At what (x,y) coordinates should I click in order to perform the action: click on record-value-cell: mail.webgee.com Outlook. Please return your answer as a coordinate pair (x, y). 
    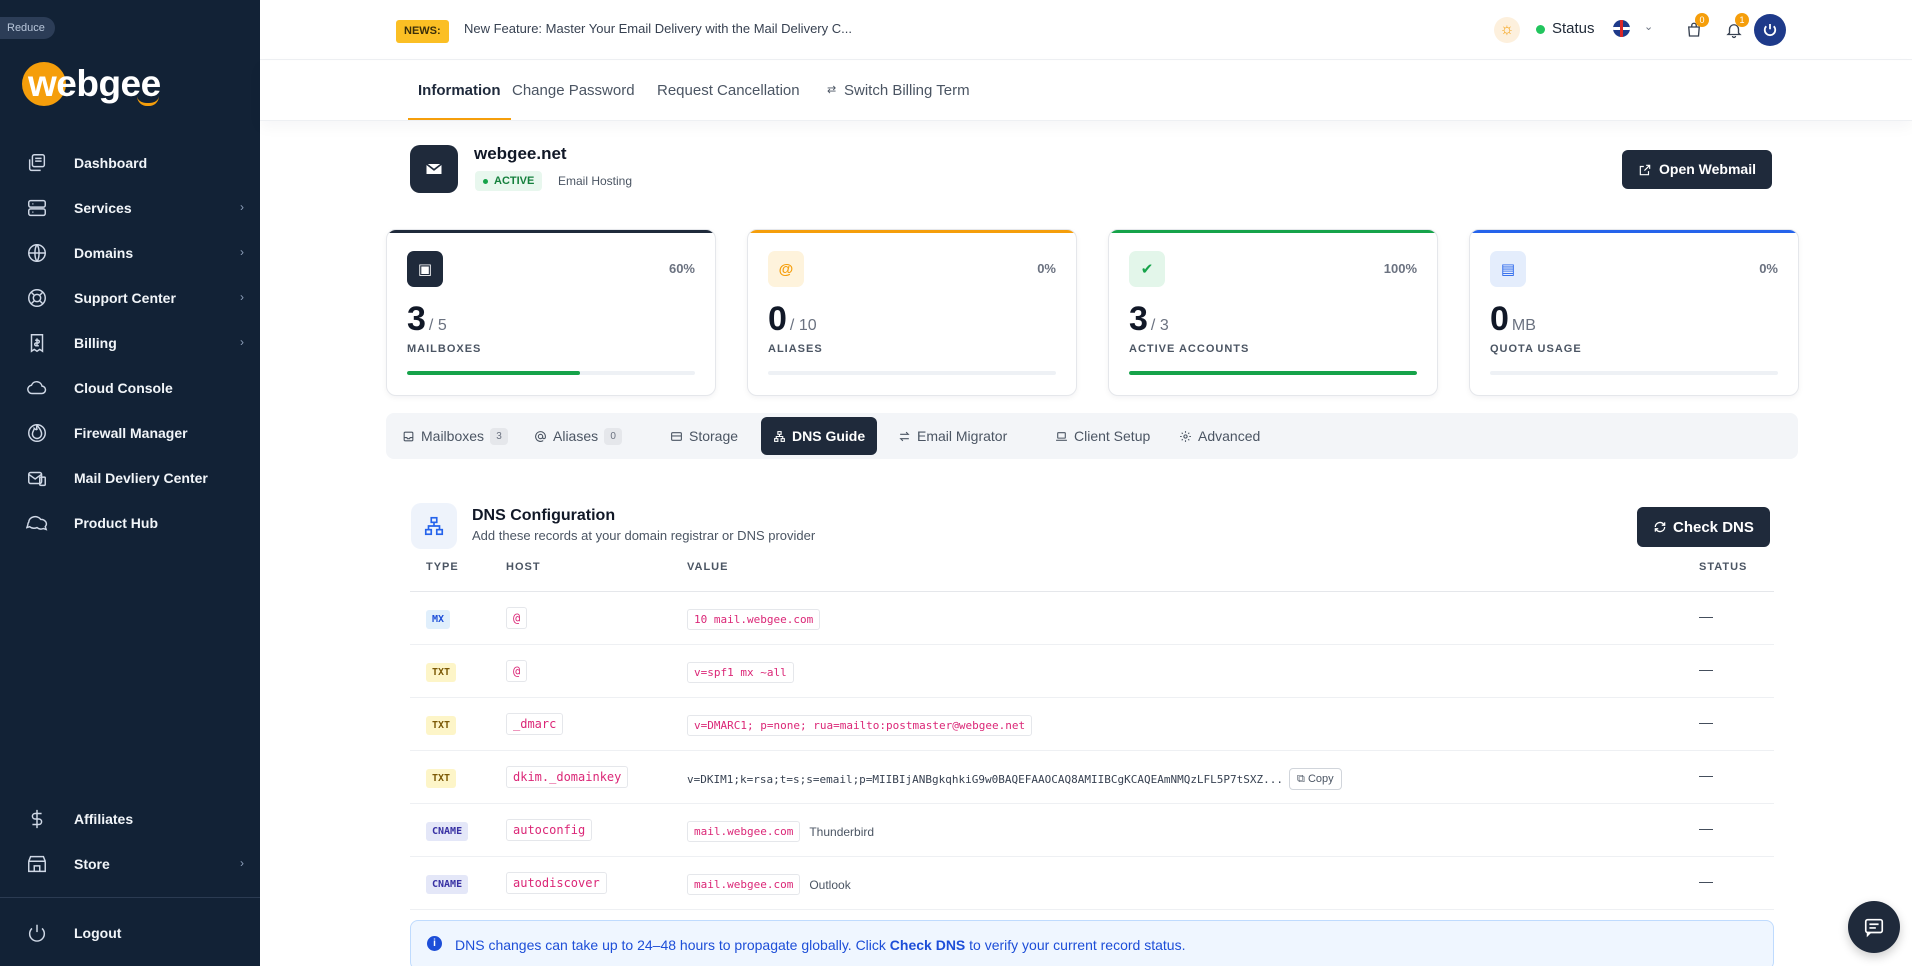
    Looking at the image, I should click on (769, 884).